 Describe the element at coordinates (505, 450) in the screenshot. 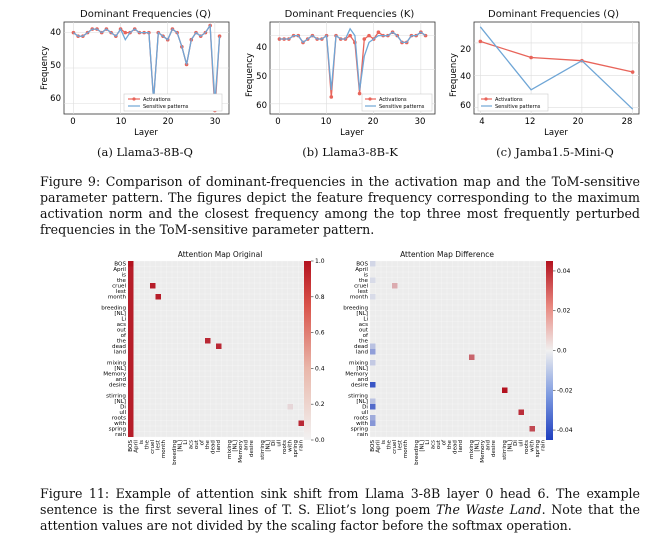

I see `heatmap-col-label: stirring` at that location.